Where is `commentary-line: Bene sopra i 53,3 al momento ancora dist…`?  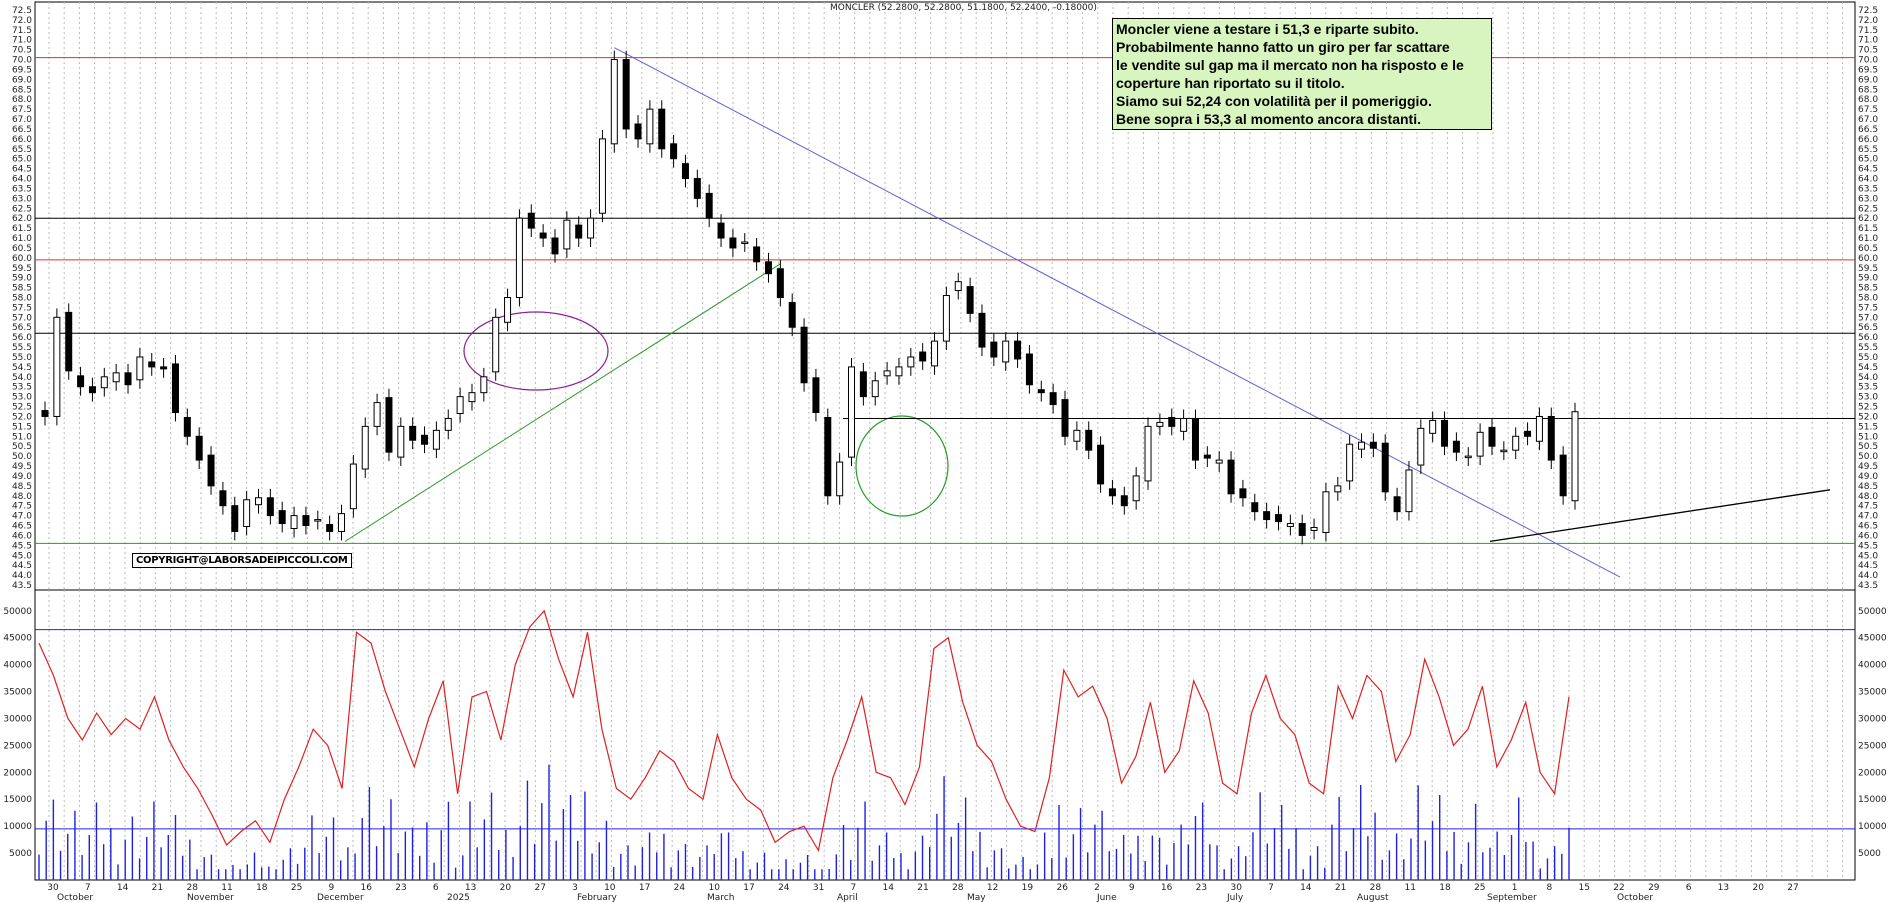
commentary-line: Bene sopra i 53,3 al momento ancora dist… is located at coordinates (1268, 119).